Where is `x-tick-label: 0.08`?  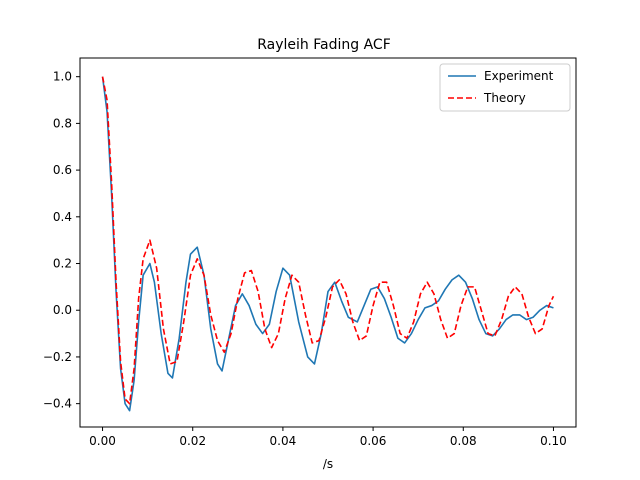
x-tick-label: 0.08 is located at coordinates (463, 441).